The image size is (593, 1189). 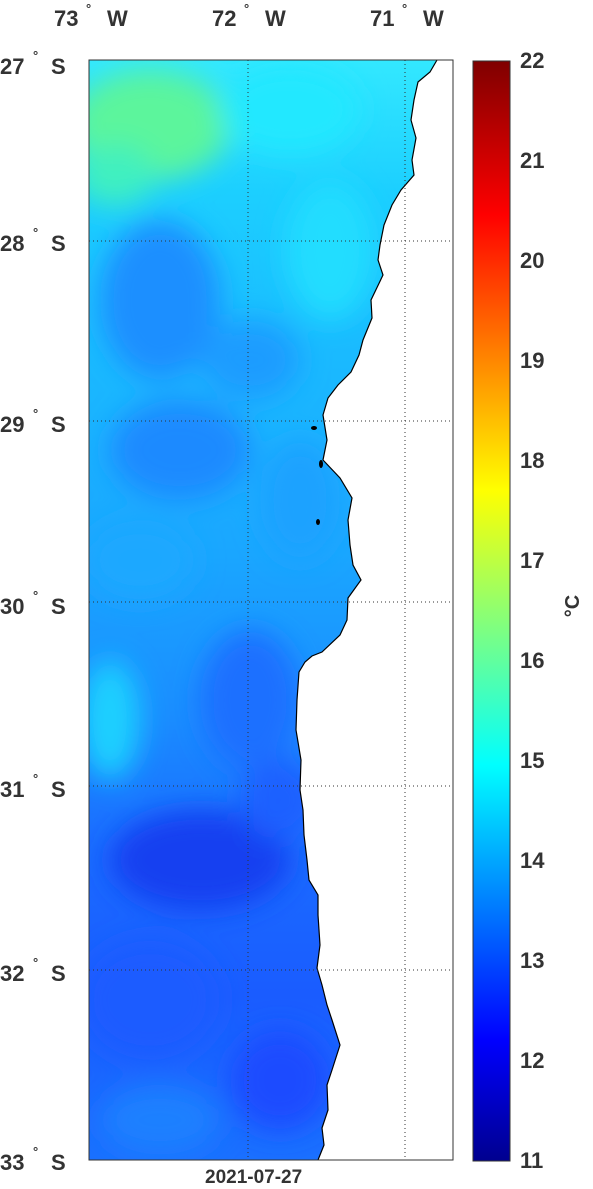 I want to click on lat-value: 28, so click(x=12, y=243).